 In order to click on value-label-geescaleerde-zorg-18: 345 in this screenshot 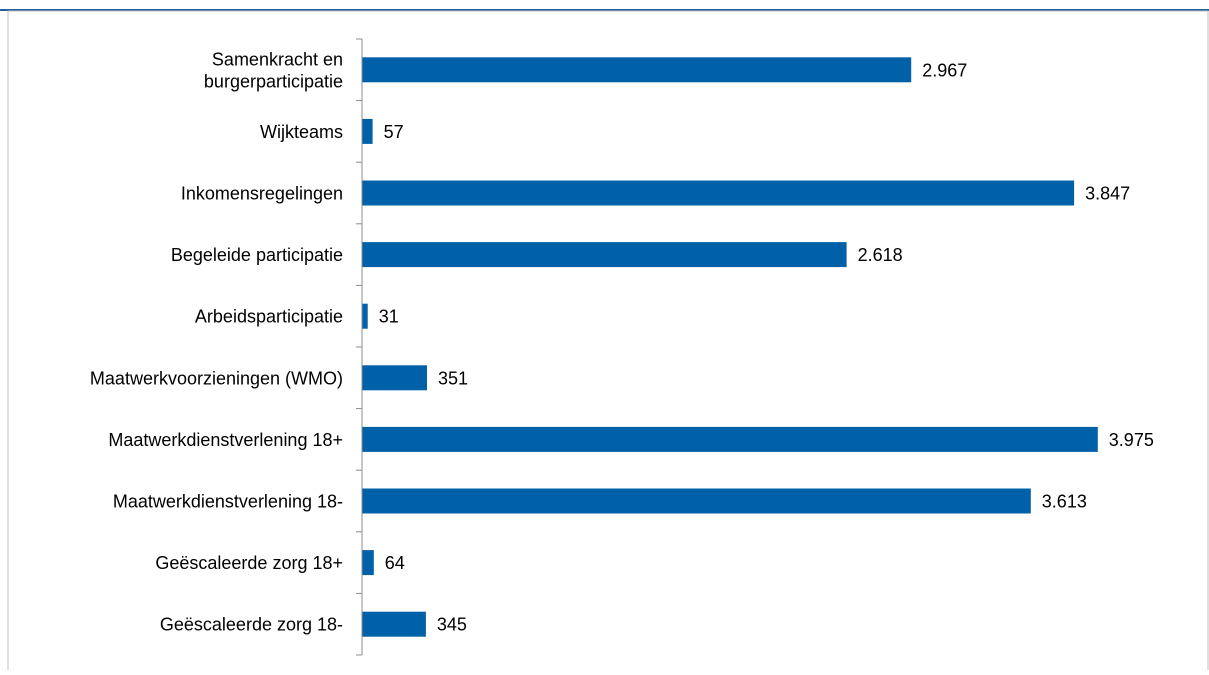, I will do `click(452, 625)`.